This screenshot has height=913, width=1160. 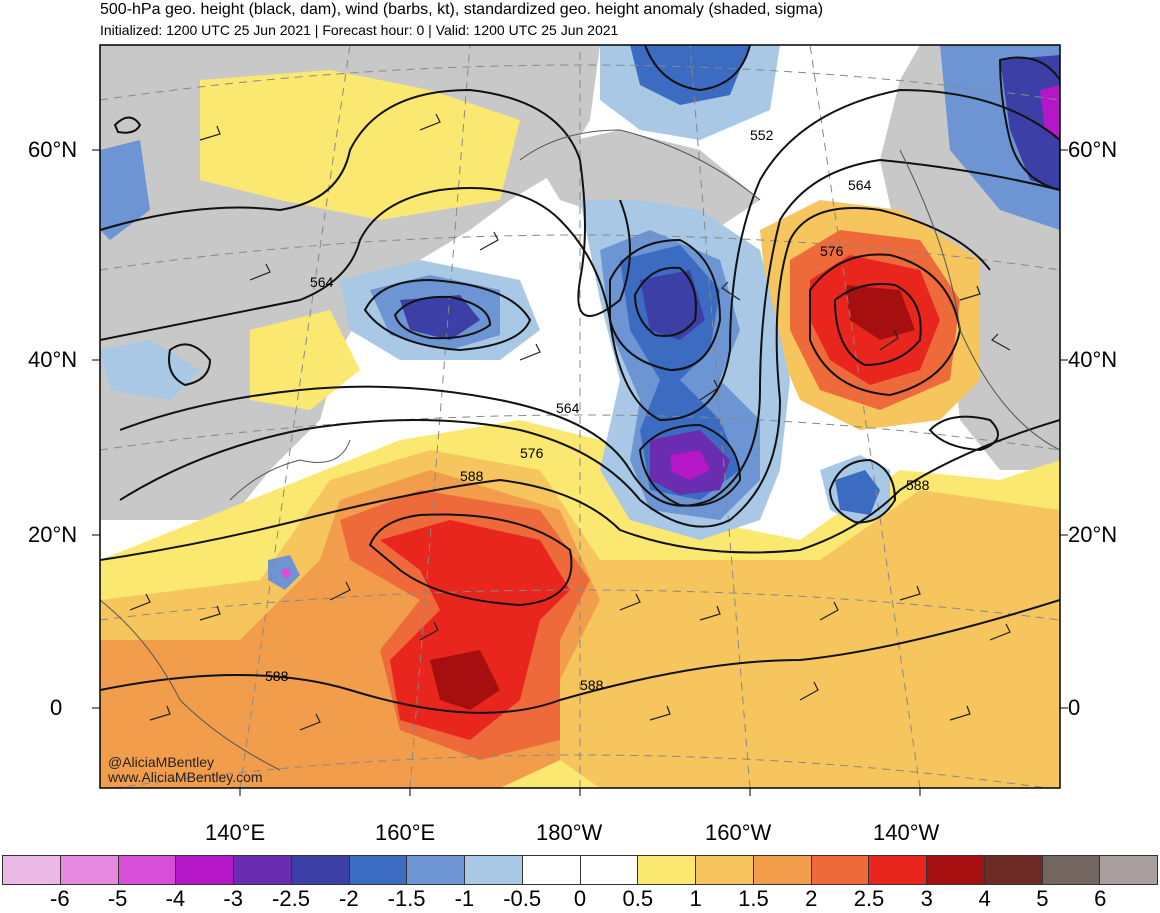 I want to click on contour-label: 552, so click(x=762, y=135).